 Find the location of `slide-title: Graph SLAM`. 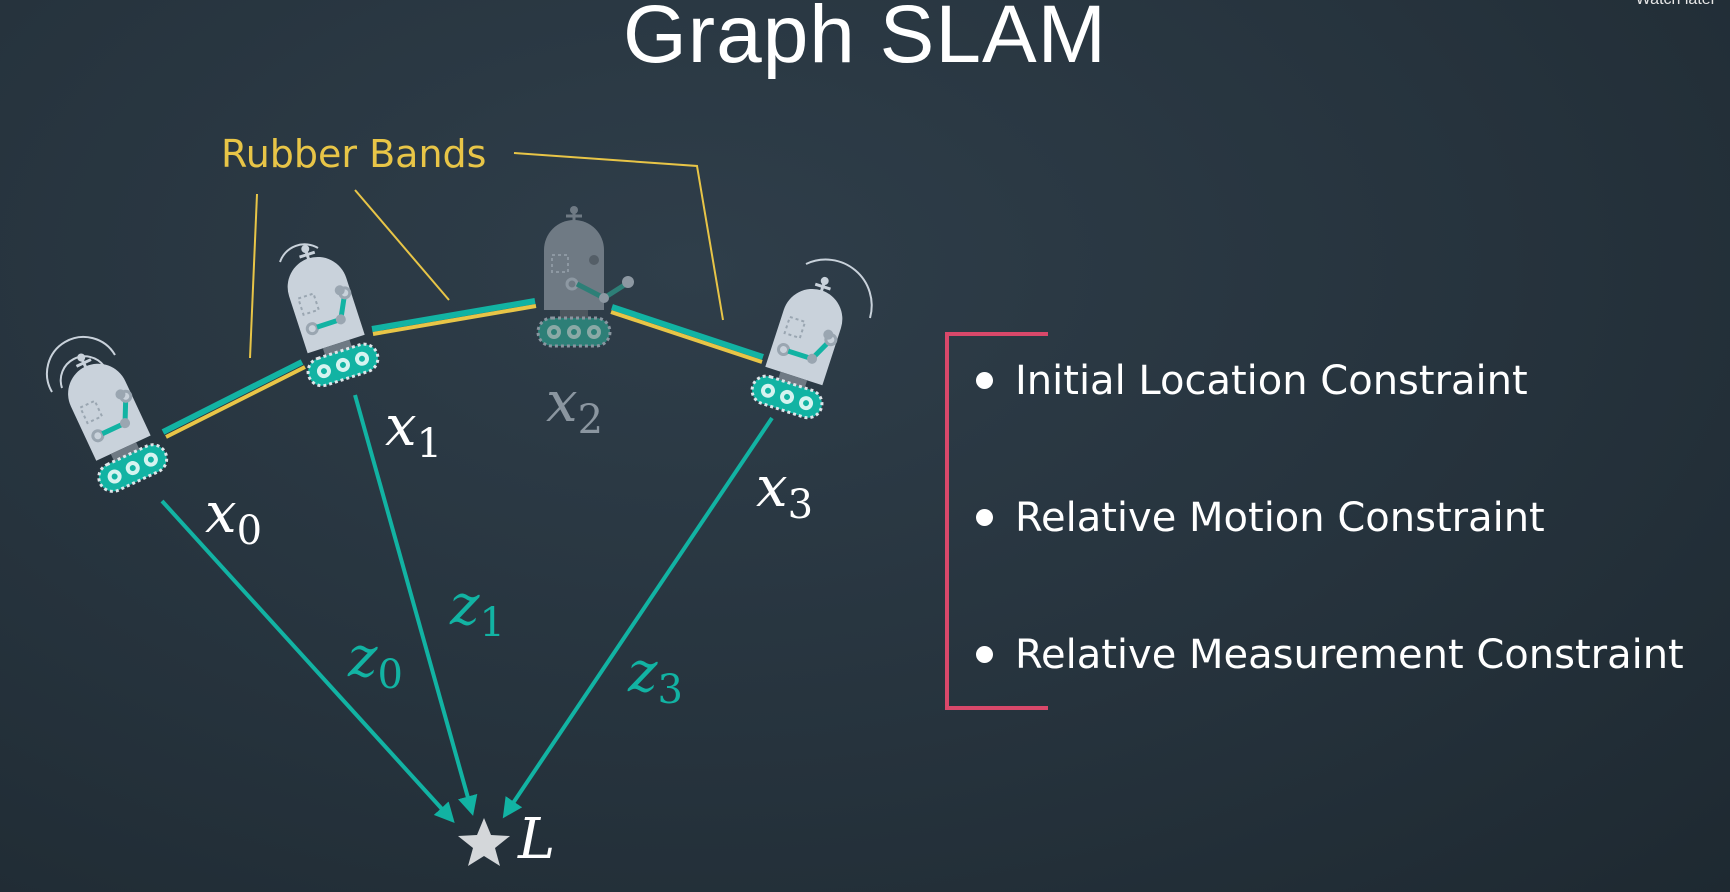

slide-title: Graph SLAM is located at coordinates (865, 40).